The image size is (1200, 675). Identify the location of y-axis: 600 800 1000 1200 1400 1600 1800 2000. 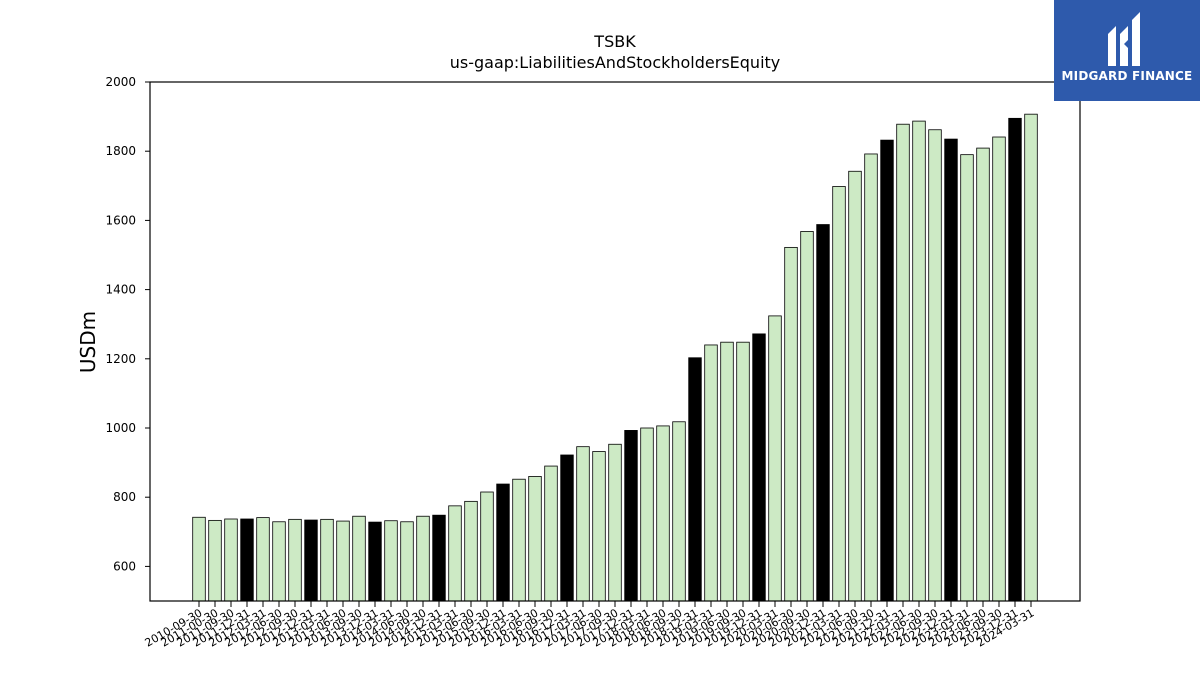
(127, 324).